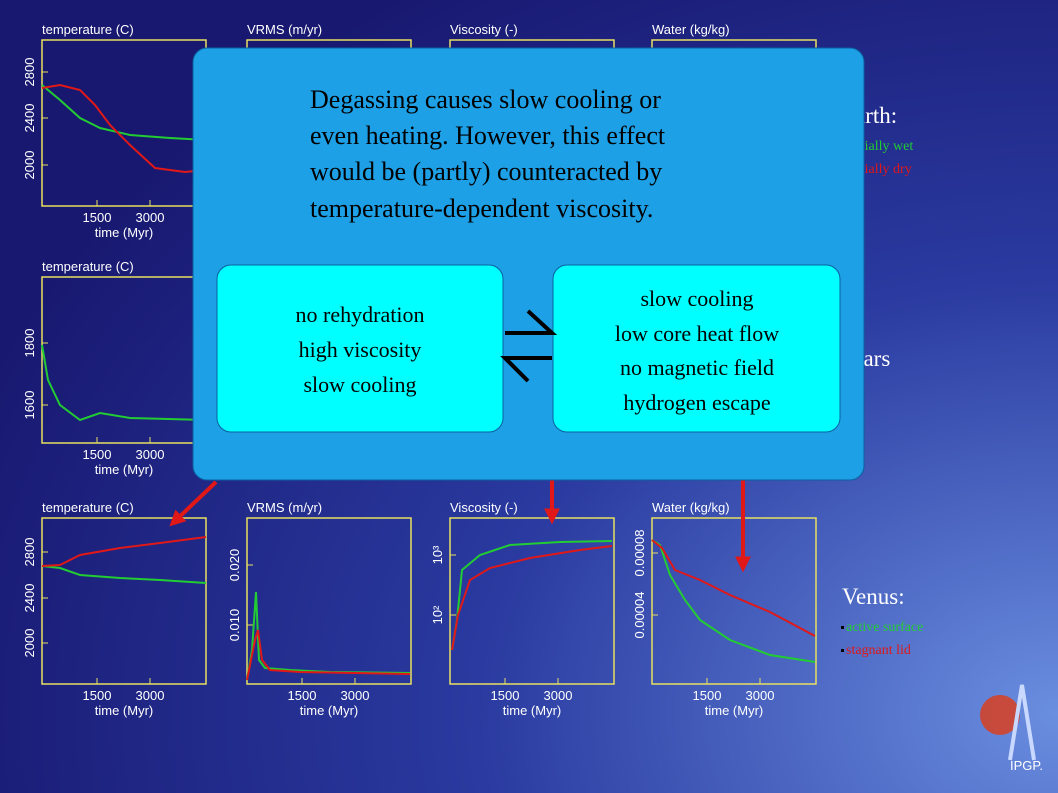 This screenshot has height=793, width=1058. Describe the element at coordinates (488, 135) in the screenshot. I see `overlay-text: even heating. However, this effect` at that location.